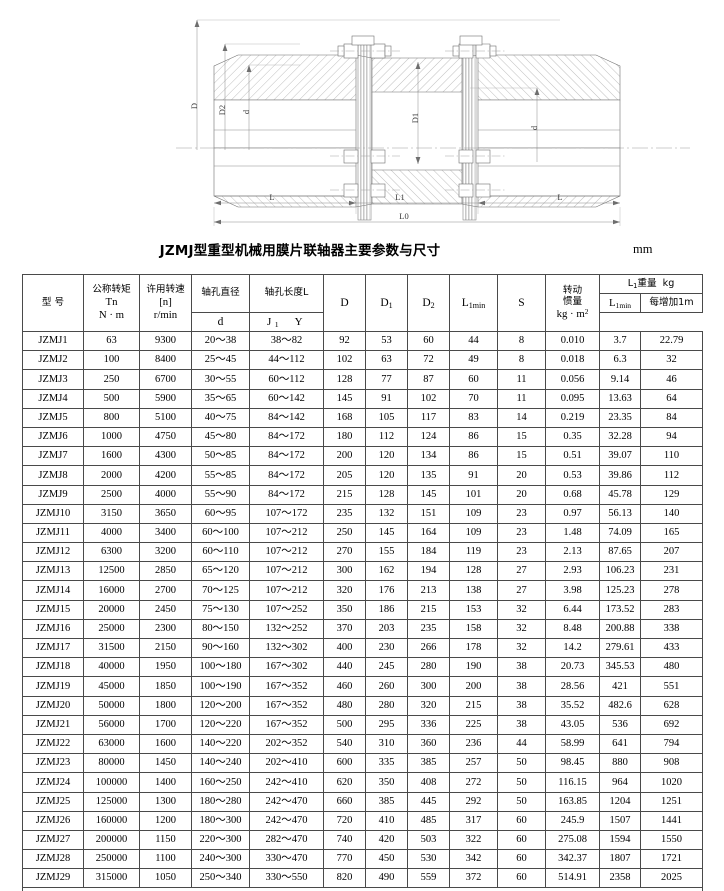 Image resolution: width=724 pixels, height=891 pixels. Describe the element at coordinates (165, 289) in the screenshot. I see `th-speed-line1: 许用转速` at that location.